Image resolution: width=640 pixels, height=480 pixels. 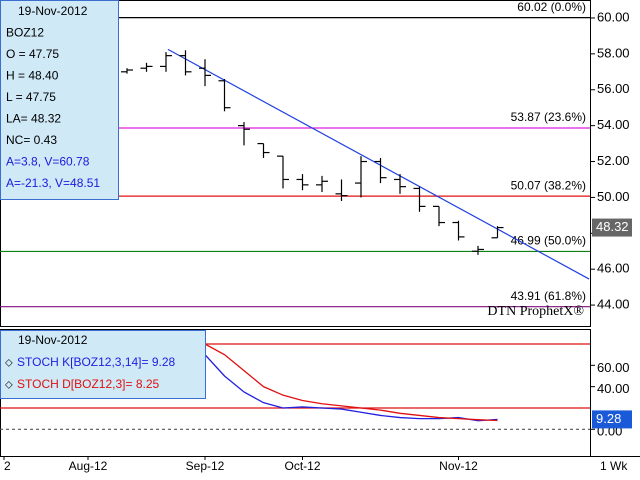 I want to click on x-tick-label: Nov-12, so click(x=458, y=466).